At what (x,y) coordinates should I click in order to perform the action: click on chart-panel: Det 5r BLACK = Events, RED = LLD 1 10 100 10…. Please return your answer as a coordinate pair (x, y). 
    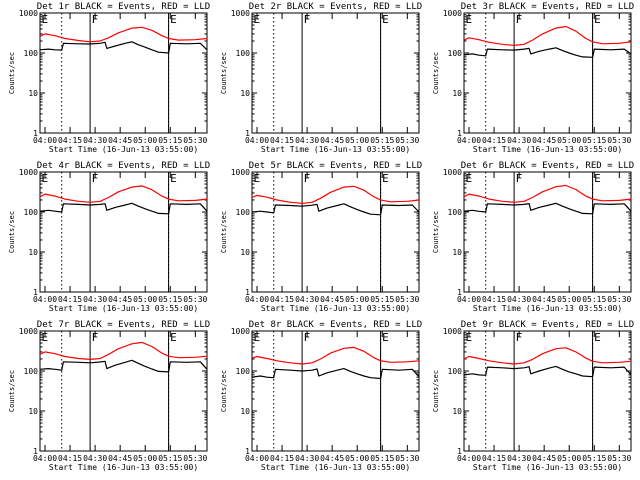
    Looking at the image, I should click on (321, 237).